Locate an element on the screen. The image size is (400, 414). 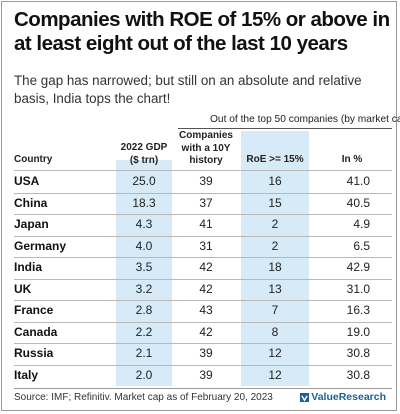
cell-gdp: 2.1 is located at coordinates (144, 353).